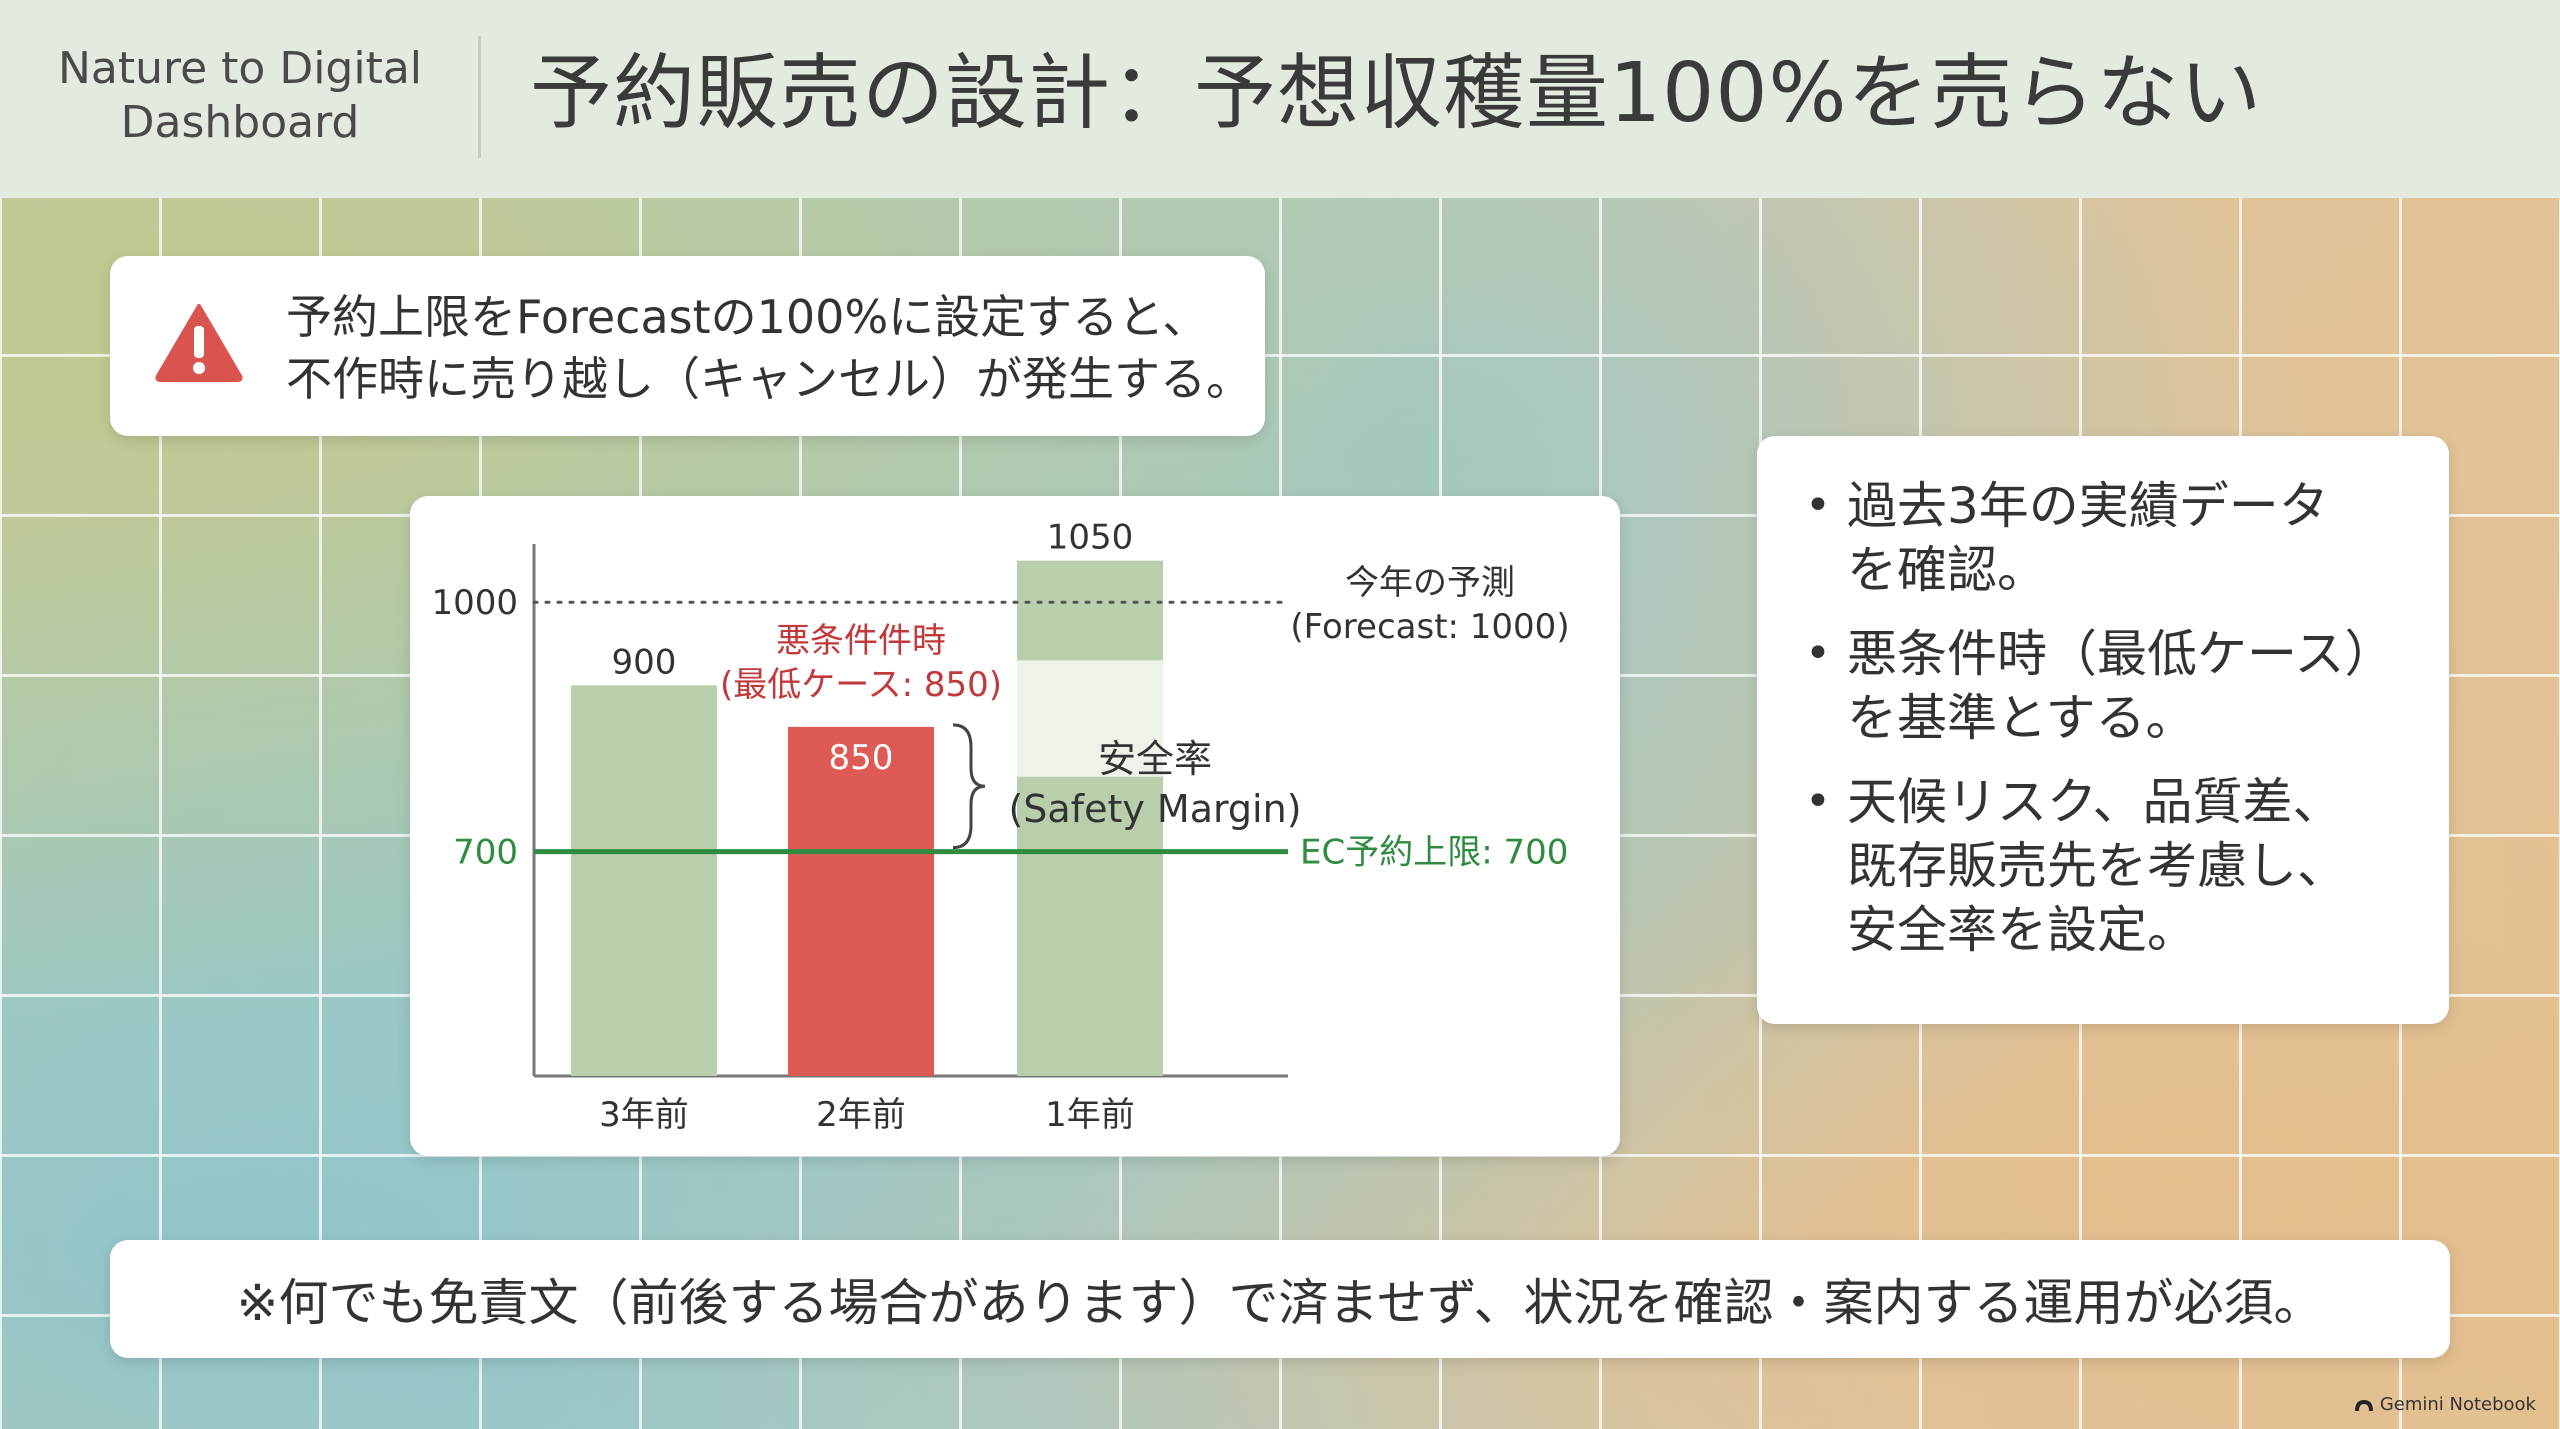 Image resolution: width=2560 pixels, height=1429 pixels. I want to click on safety-margin-label: 安全率, so click(1155, 759).